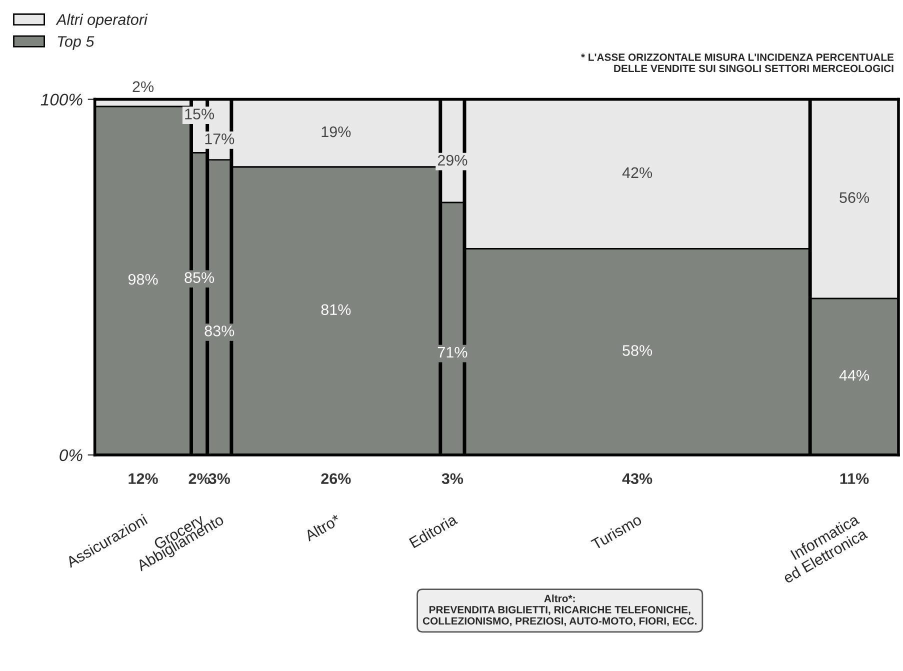 Image resolution: width=903 pixels, height=671 pixels. I want to click on text: Altro*: PREVENDITA BIGLIETTI, RICARICHE TELEFONICHE, COLLEZIONISMO, PREZIOSI, AUTO-MOTO, FIORI, ECC., so click(559, 610).